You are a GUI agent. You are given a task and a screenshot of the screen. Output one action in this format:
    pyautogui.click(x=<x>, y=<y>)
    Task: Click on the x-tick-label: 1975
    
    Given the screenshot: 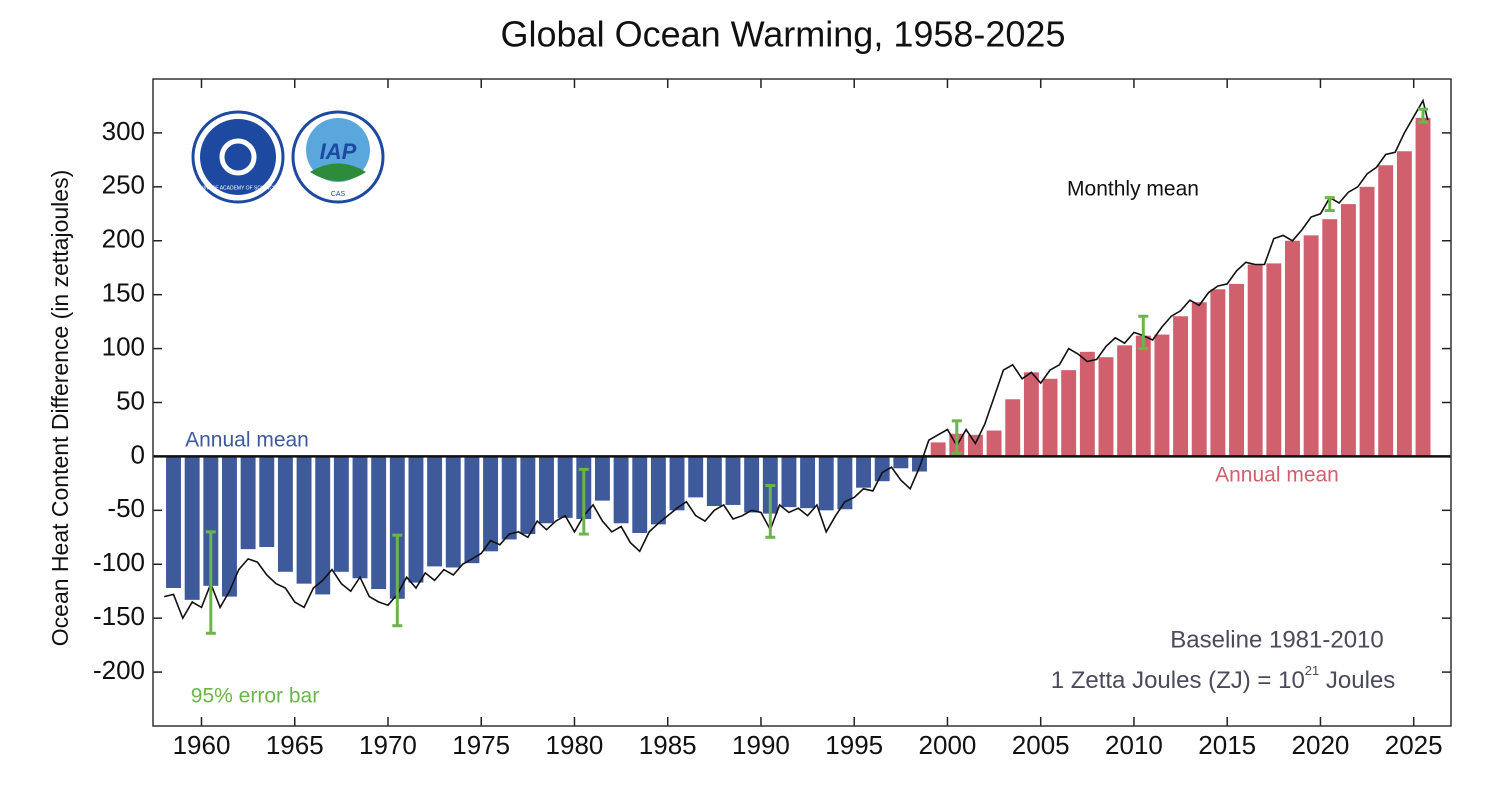 What is the action you would take?
    pyautogui.click(x=481, y=745)
    